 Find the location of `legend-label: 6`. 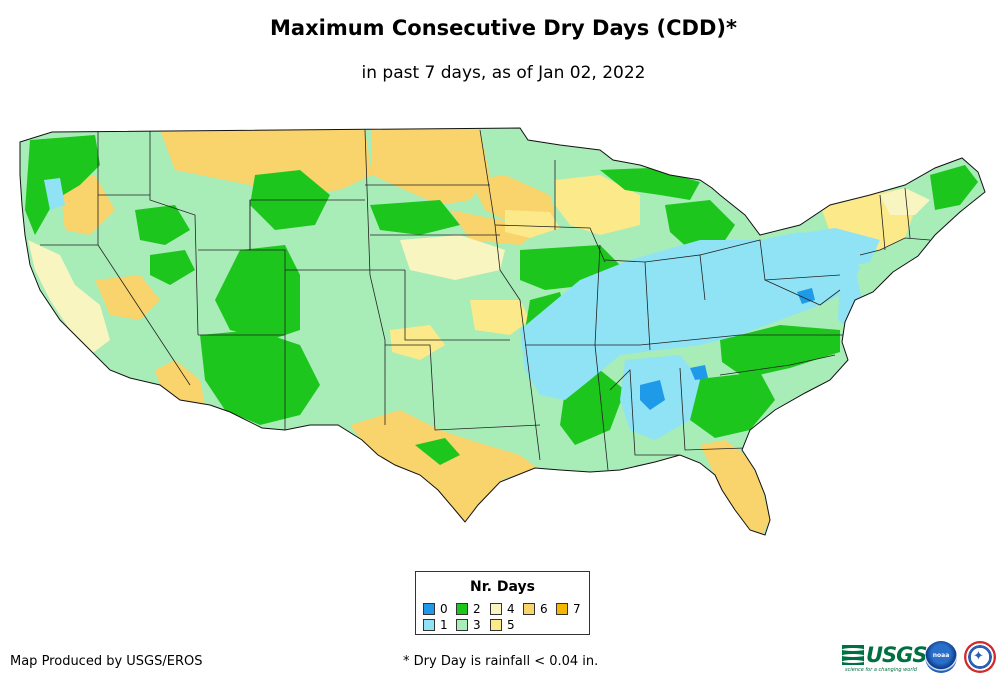

legend-label: 6 is located at coordinates (544, 609).